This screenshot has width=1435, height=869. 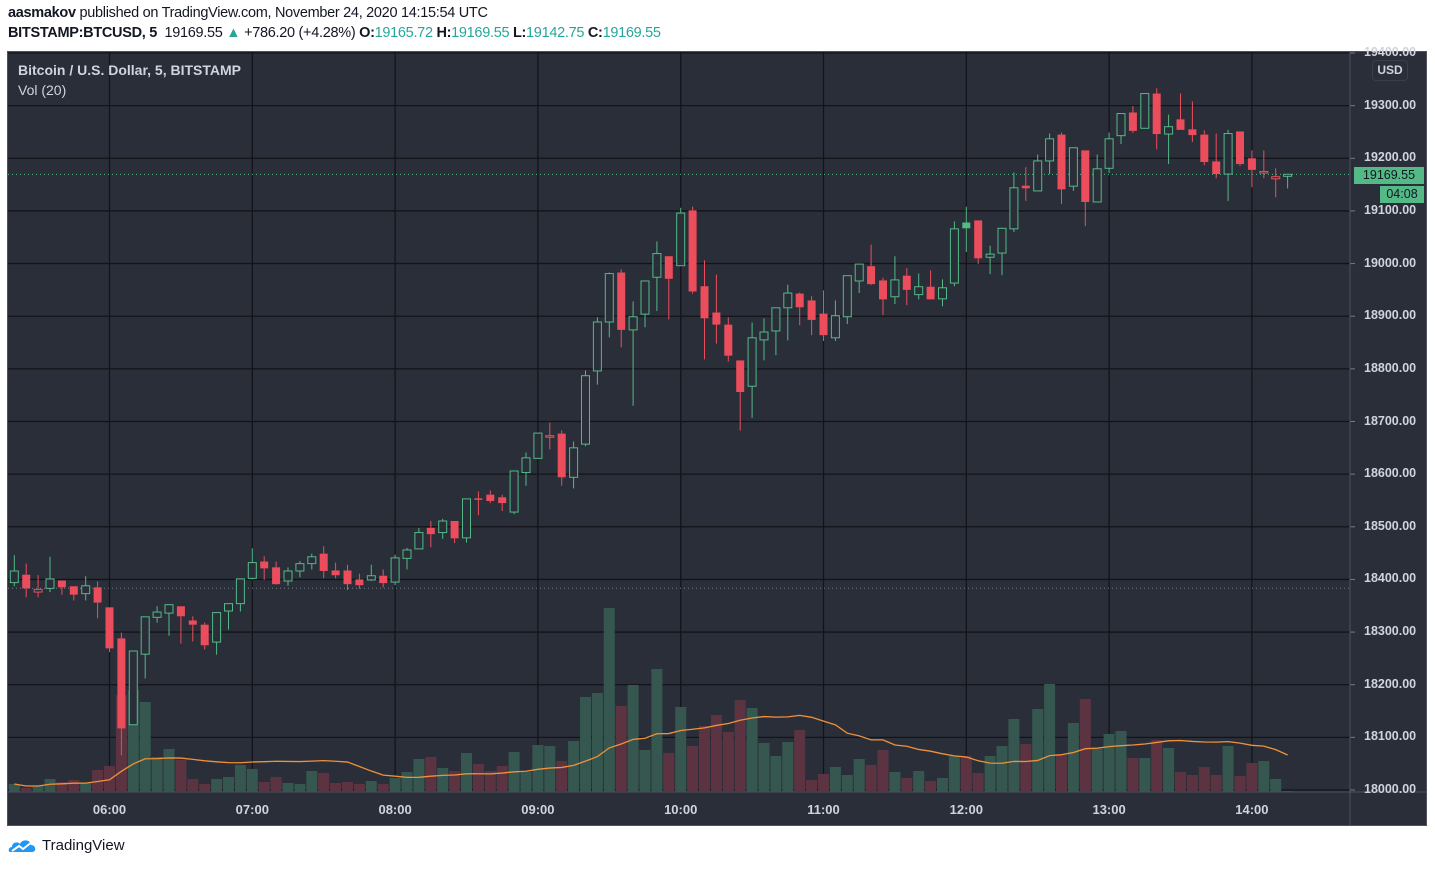 What do you see at coordinates (1390, 157) in the screenshot?
I see `price-tick-label: 19200.00` at bounding box center [1390, 157].